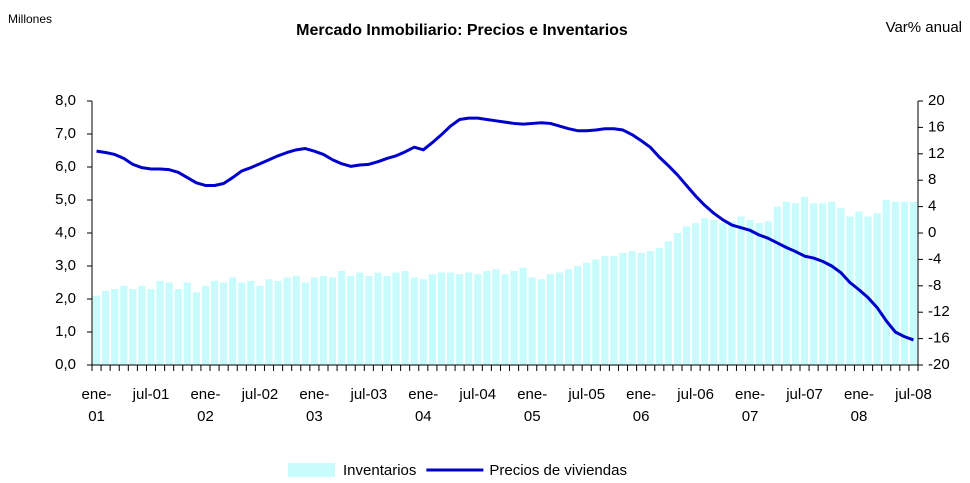 Image resolution: width=970 pixels, height=483 pixels. I want to click on y-tick-label: 5,0, so click(65, 199).